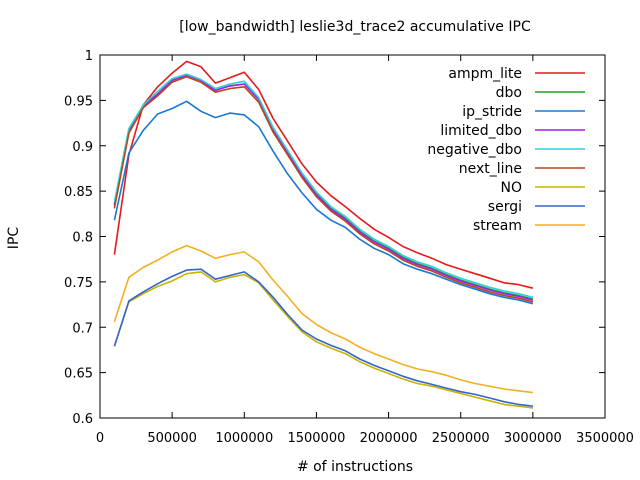 This screenshot has height=480, width=640. What do you see at coordinates (78, 374) in the screenshot?
I see `y-tick-label: 0.65` at bounding box center [78, 374].